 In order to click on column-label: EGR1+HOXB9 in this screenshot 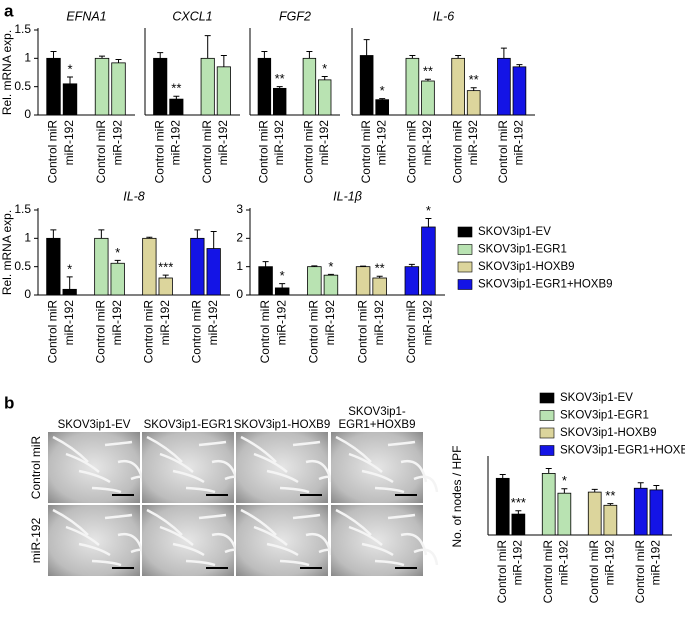, I will do `click(376, 425)`.